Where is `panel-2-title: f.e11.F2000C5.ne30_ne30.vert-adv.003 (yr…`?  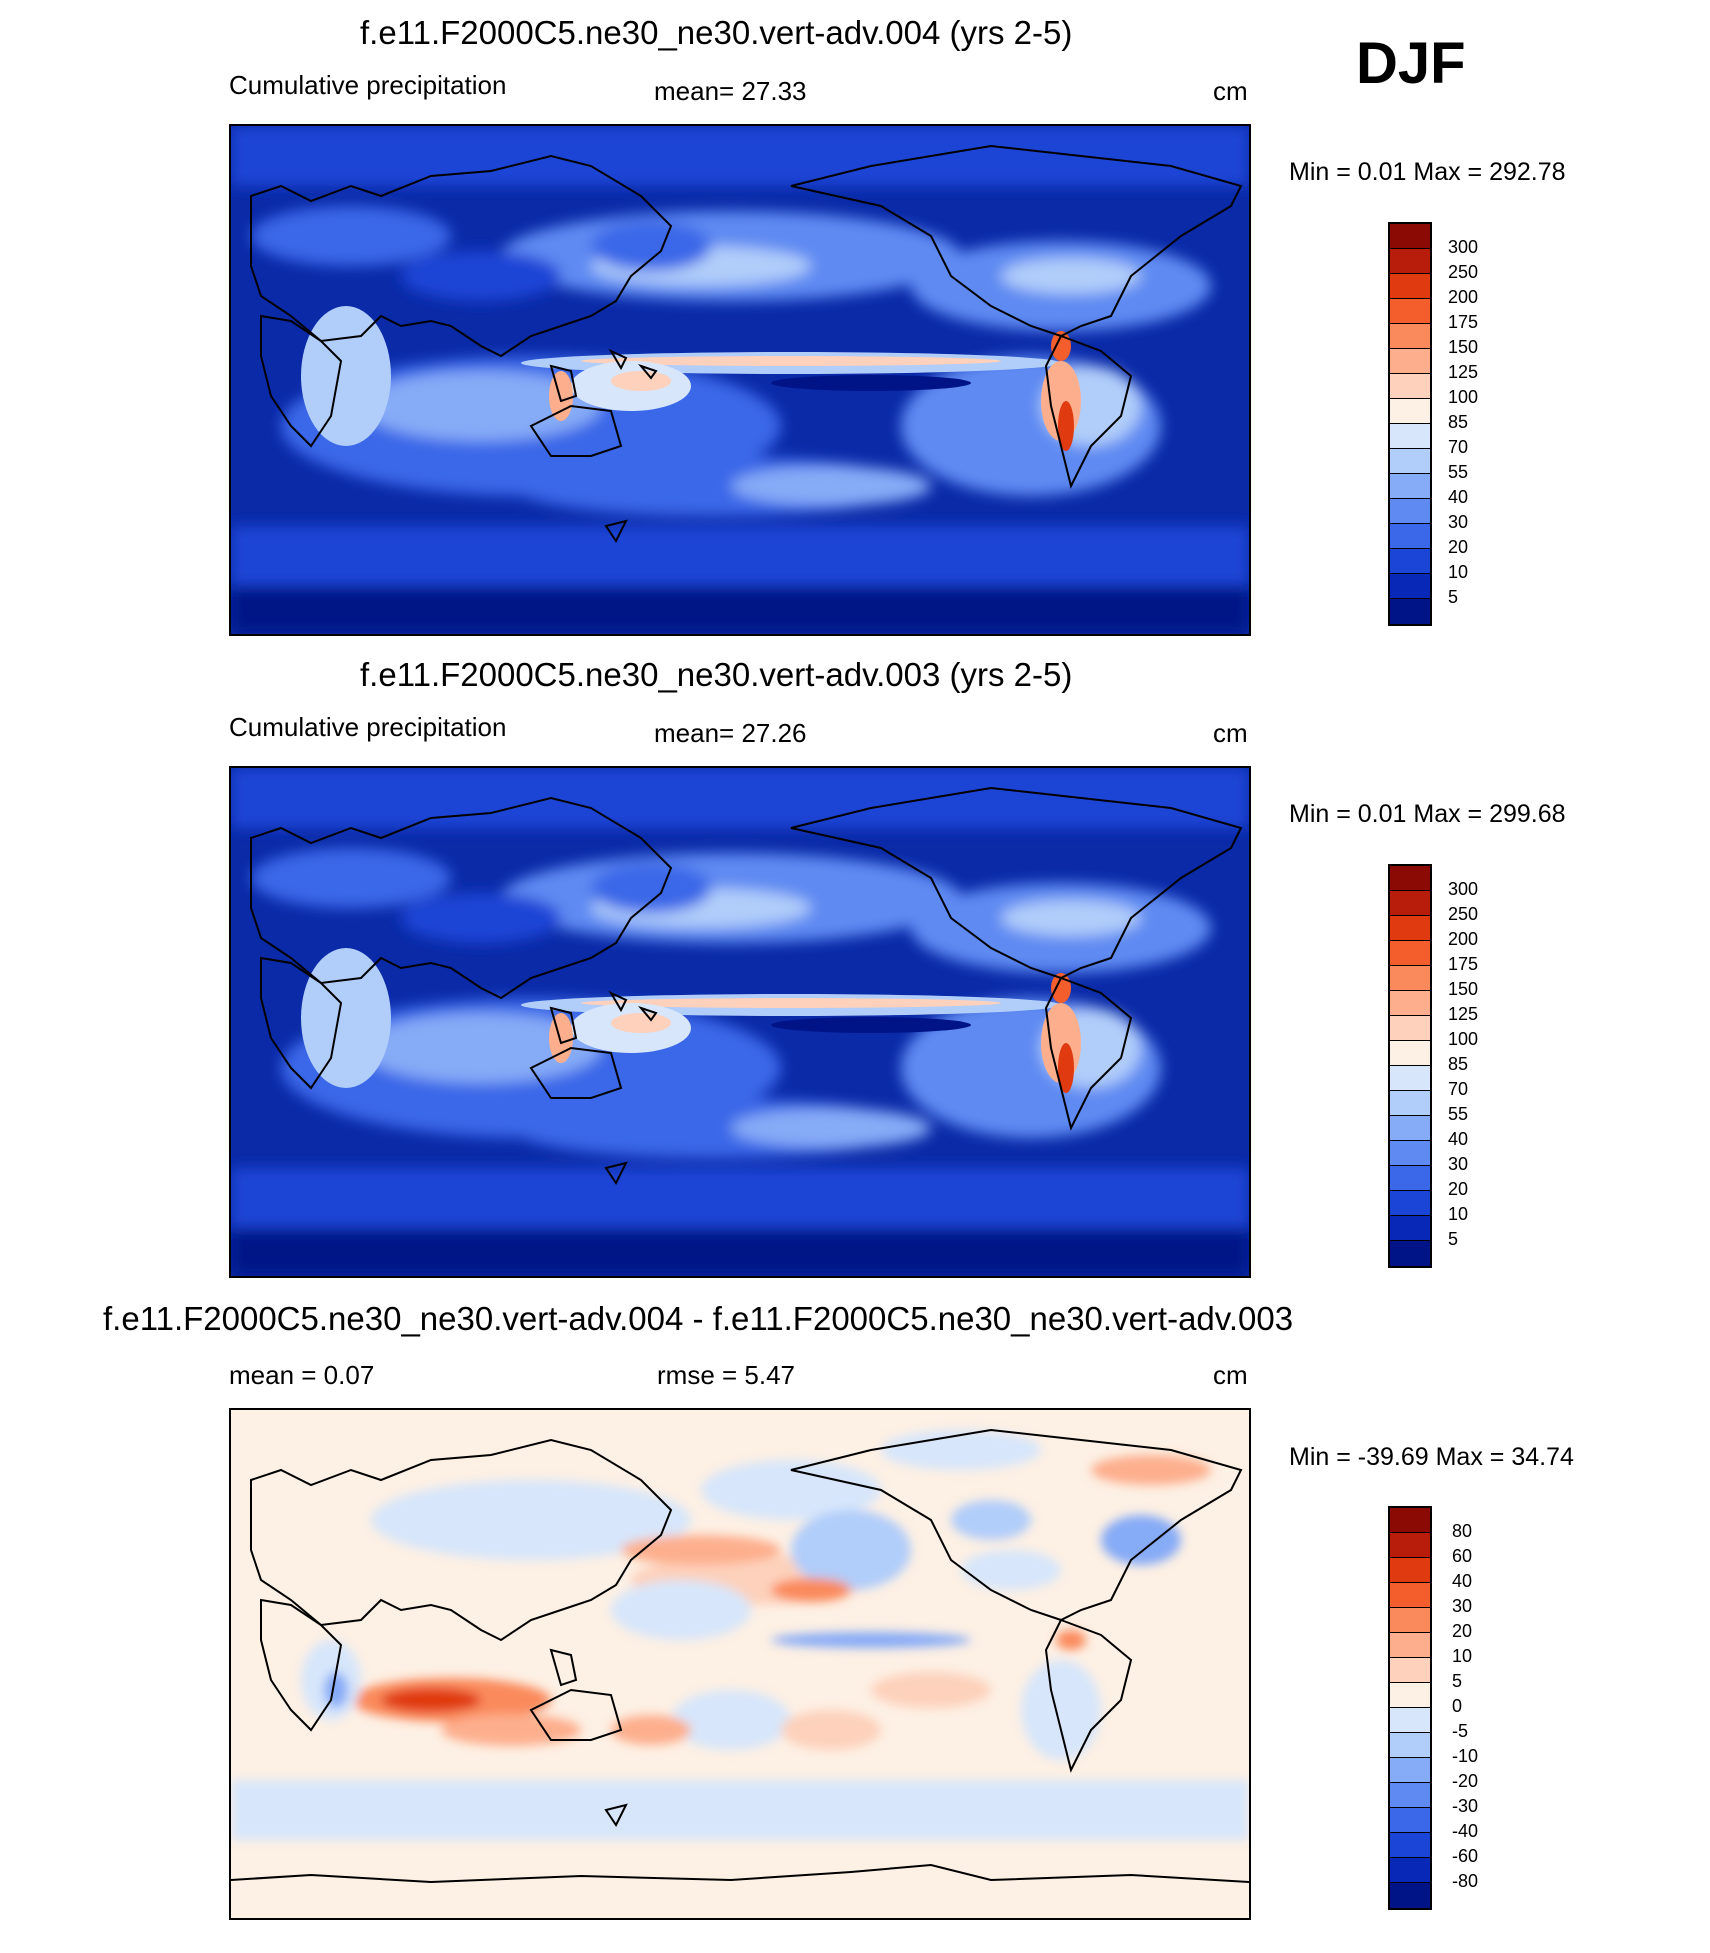 panel-2-title: f.e11.F2000C5.ne30_ne30.vert-adv.003 (yr… is located at coordinates (716, 674).